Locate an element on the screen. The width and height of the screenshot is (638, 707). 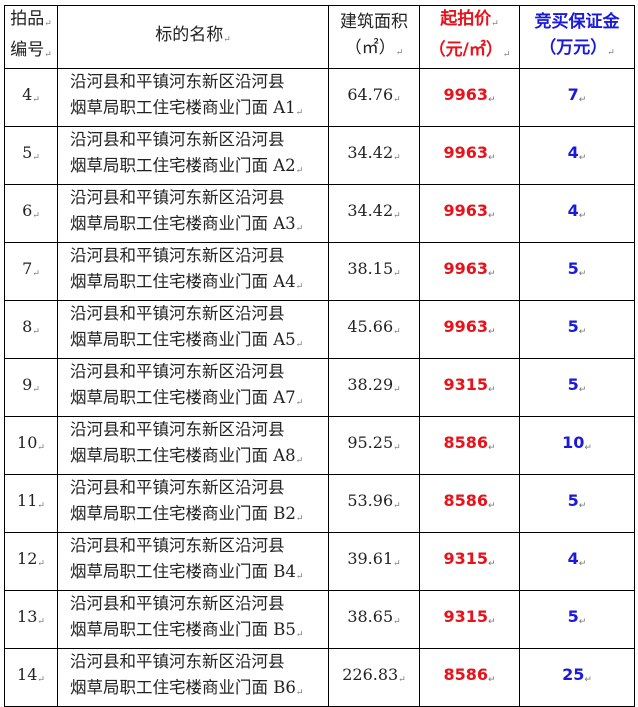
lot-area: 53.96 is located at coordinates (374, 503).